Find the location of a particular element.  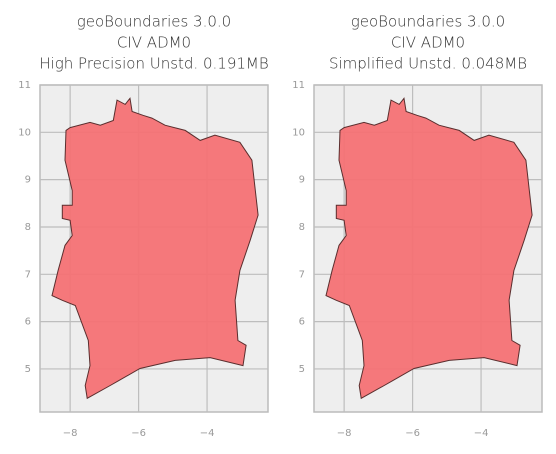

chart-title: High Precision Unstd. 0.191MB is located at coordinates (153, 64).